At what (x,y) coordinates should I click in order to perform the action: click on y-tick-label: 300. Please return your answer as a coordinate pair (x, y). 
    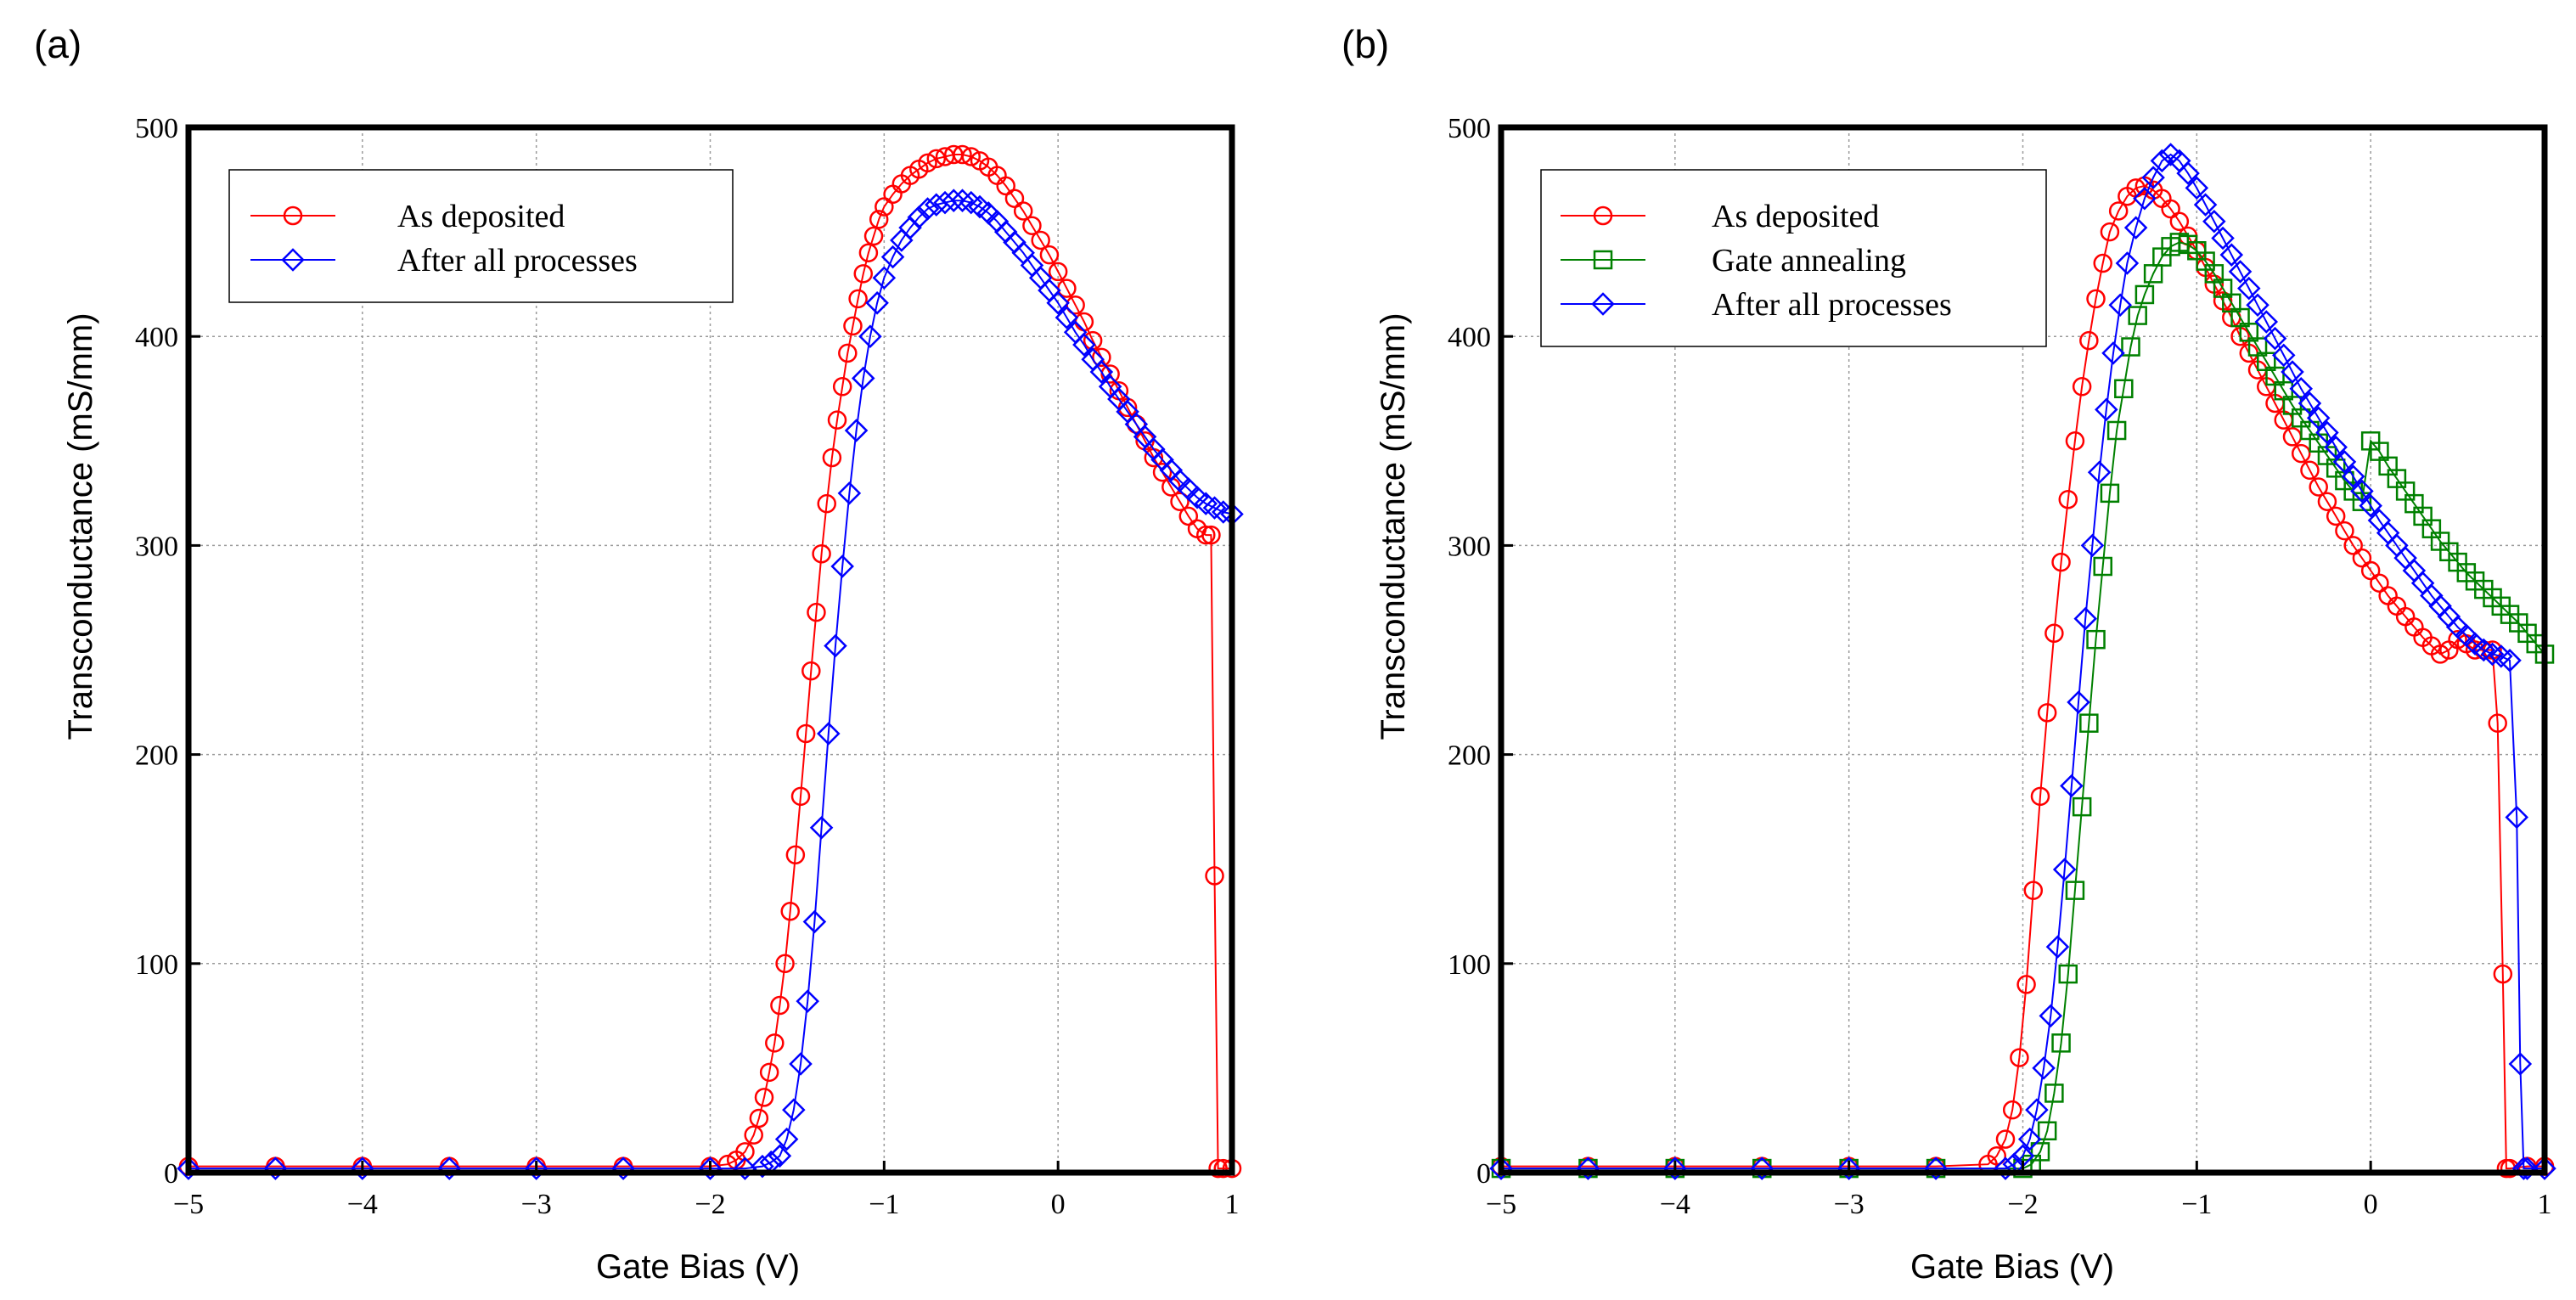
    Looking at the image, I should click on (156, 546).